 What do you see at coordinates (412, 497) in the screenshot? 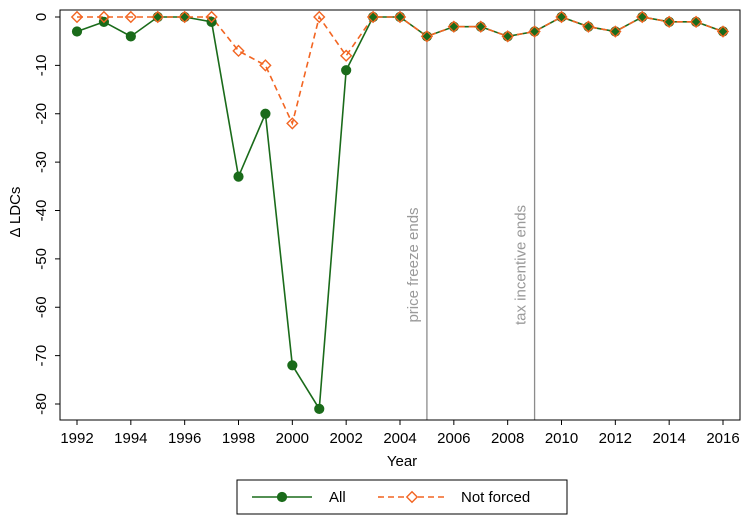
I see `legend-marker-not-forced` at bounding box center [412, 497].